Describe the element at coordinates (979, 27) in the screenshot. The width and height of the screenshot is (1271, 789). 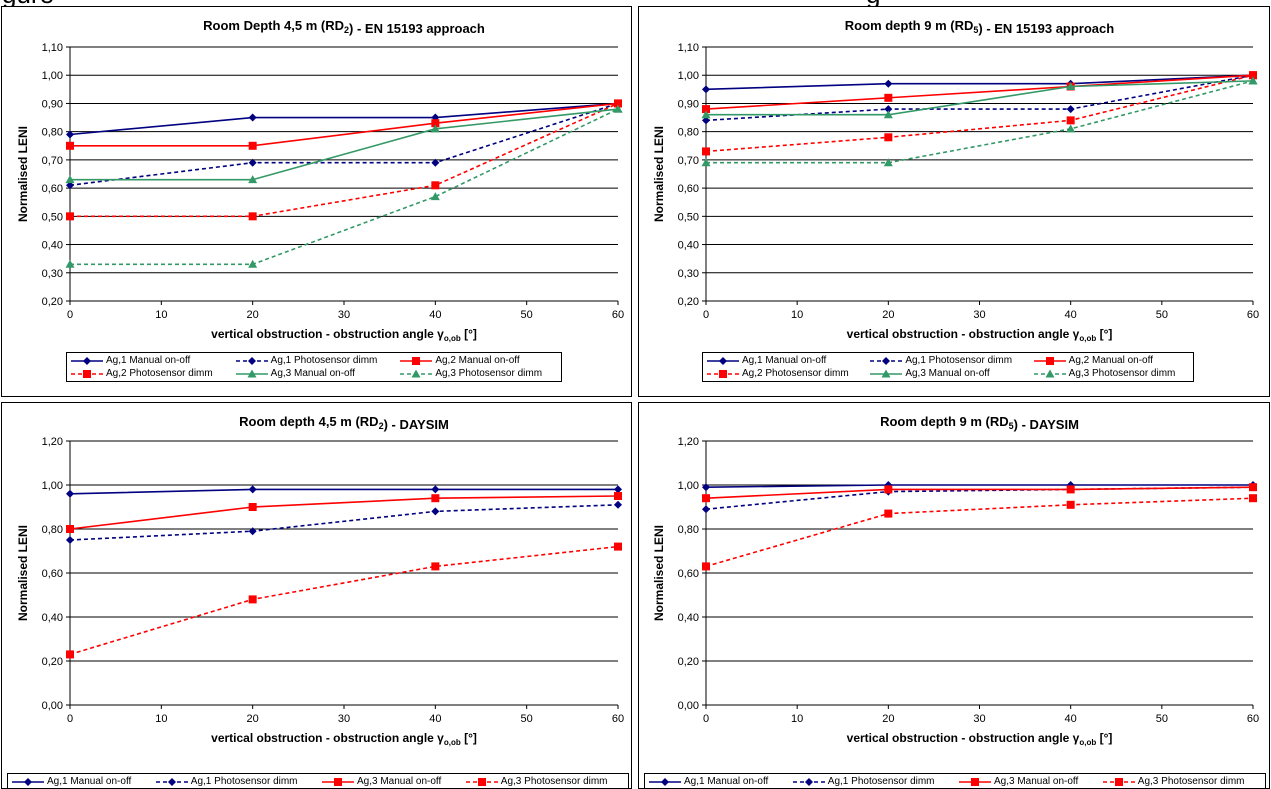
I see `chart-title: Room depth 9 m (RD5) - EN 15193 approach` at that location.